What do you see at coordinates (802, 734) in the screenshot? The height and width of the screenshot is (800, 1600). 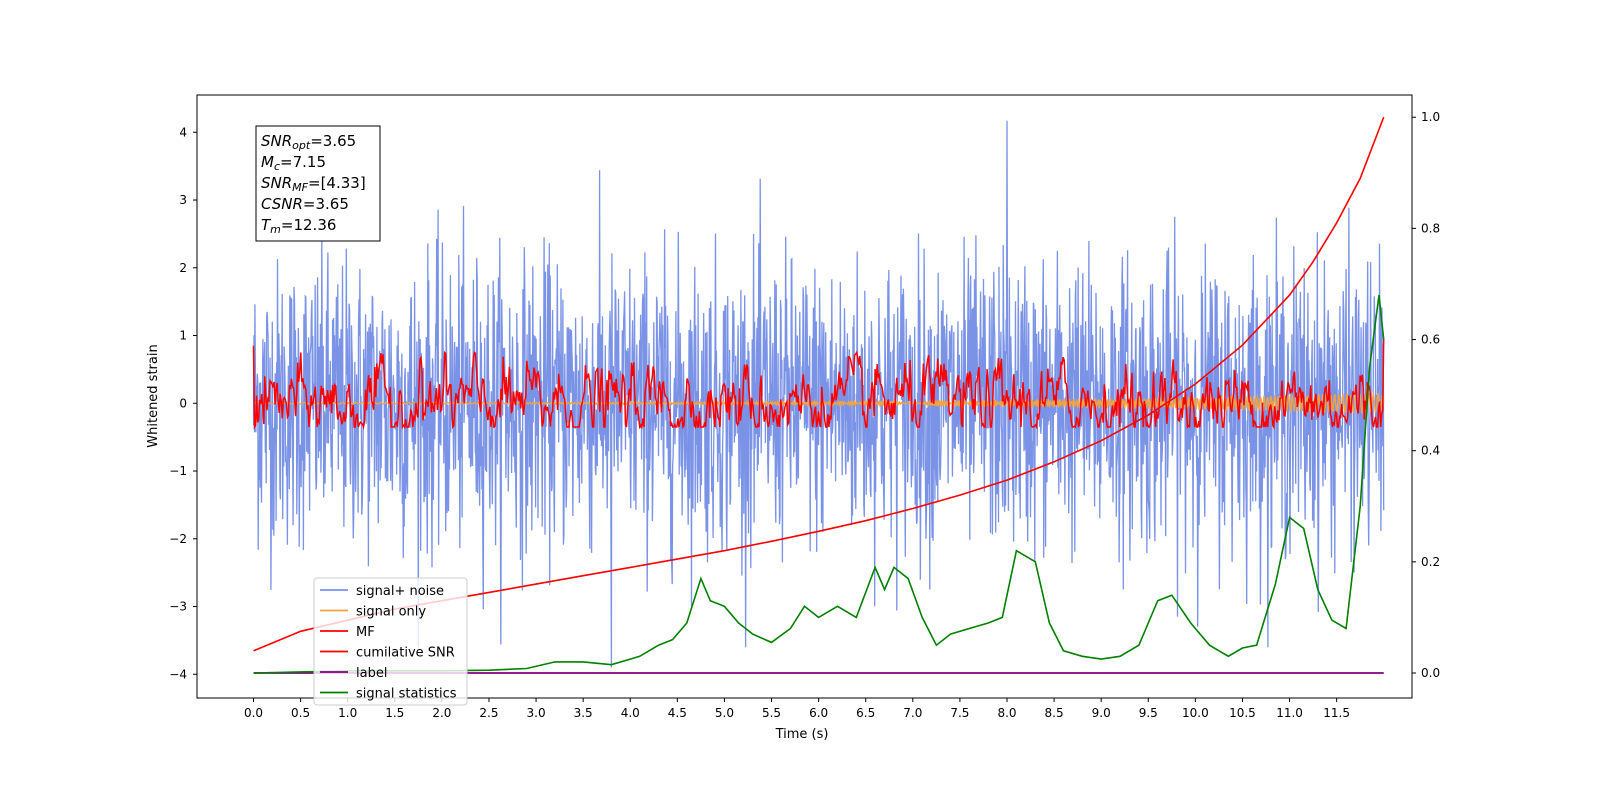 I see `x-axis-label: Time (s)` at bounding box center [802, 734].